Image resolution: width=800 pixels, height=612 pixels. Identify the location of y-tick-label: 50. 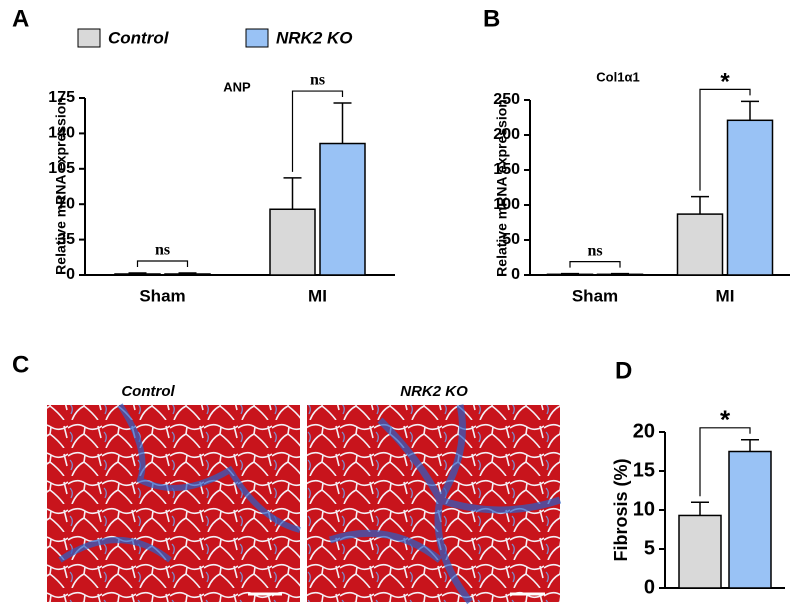
(511, 239).